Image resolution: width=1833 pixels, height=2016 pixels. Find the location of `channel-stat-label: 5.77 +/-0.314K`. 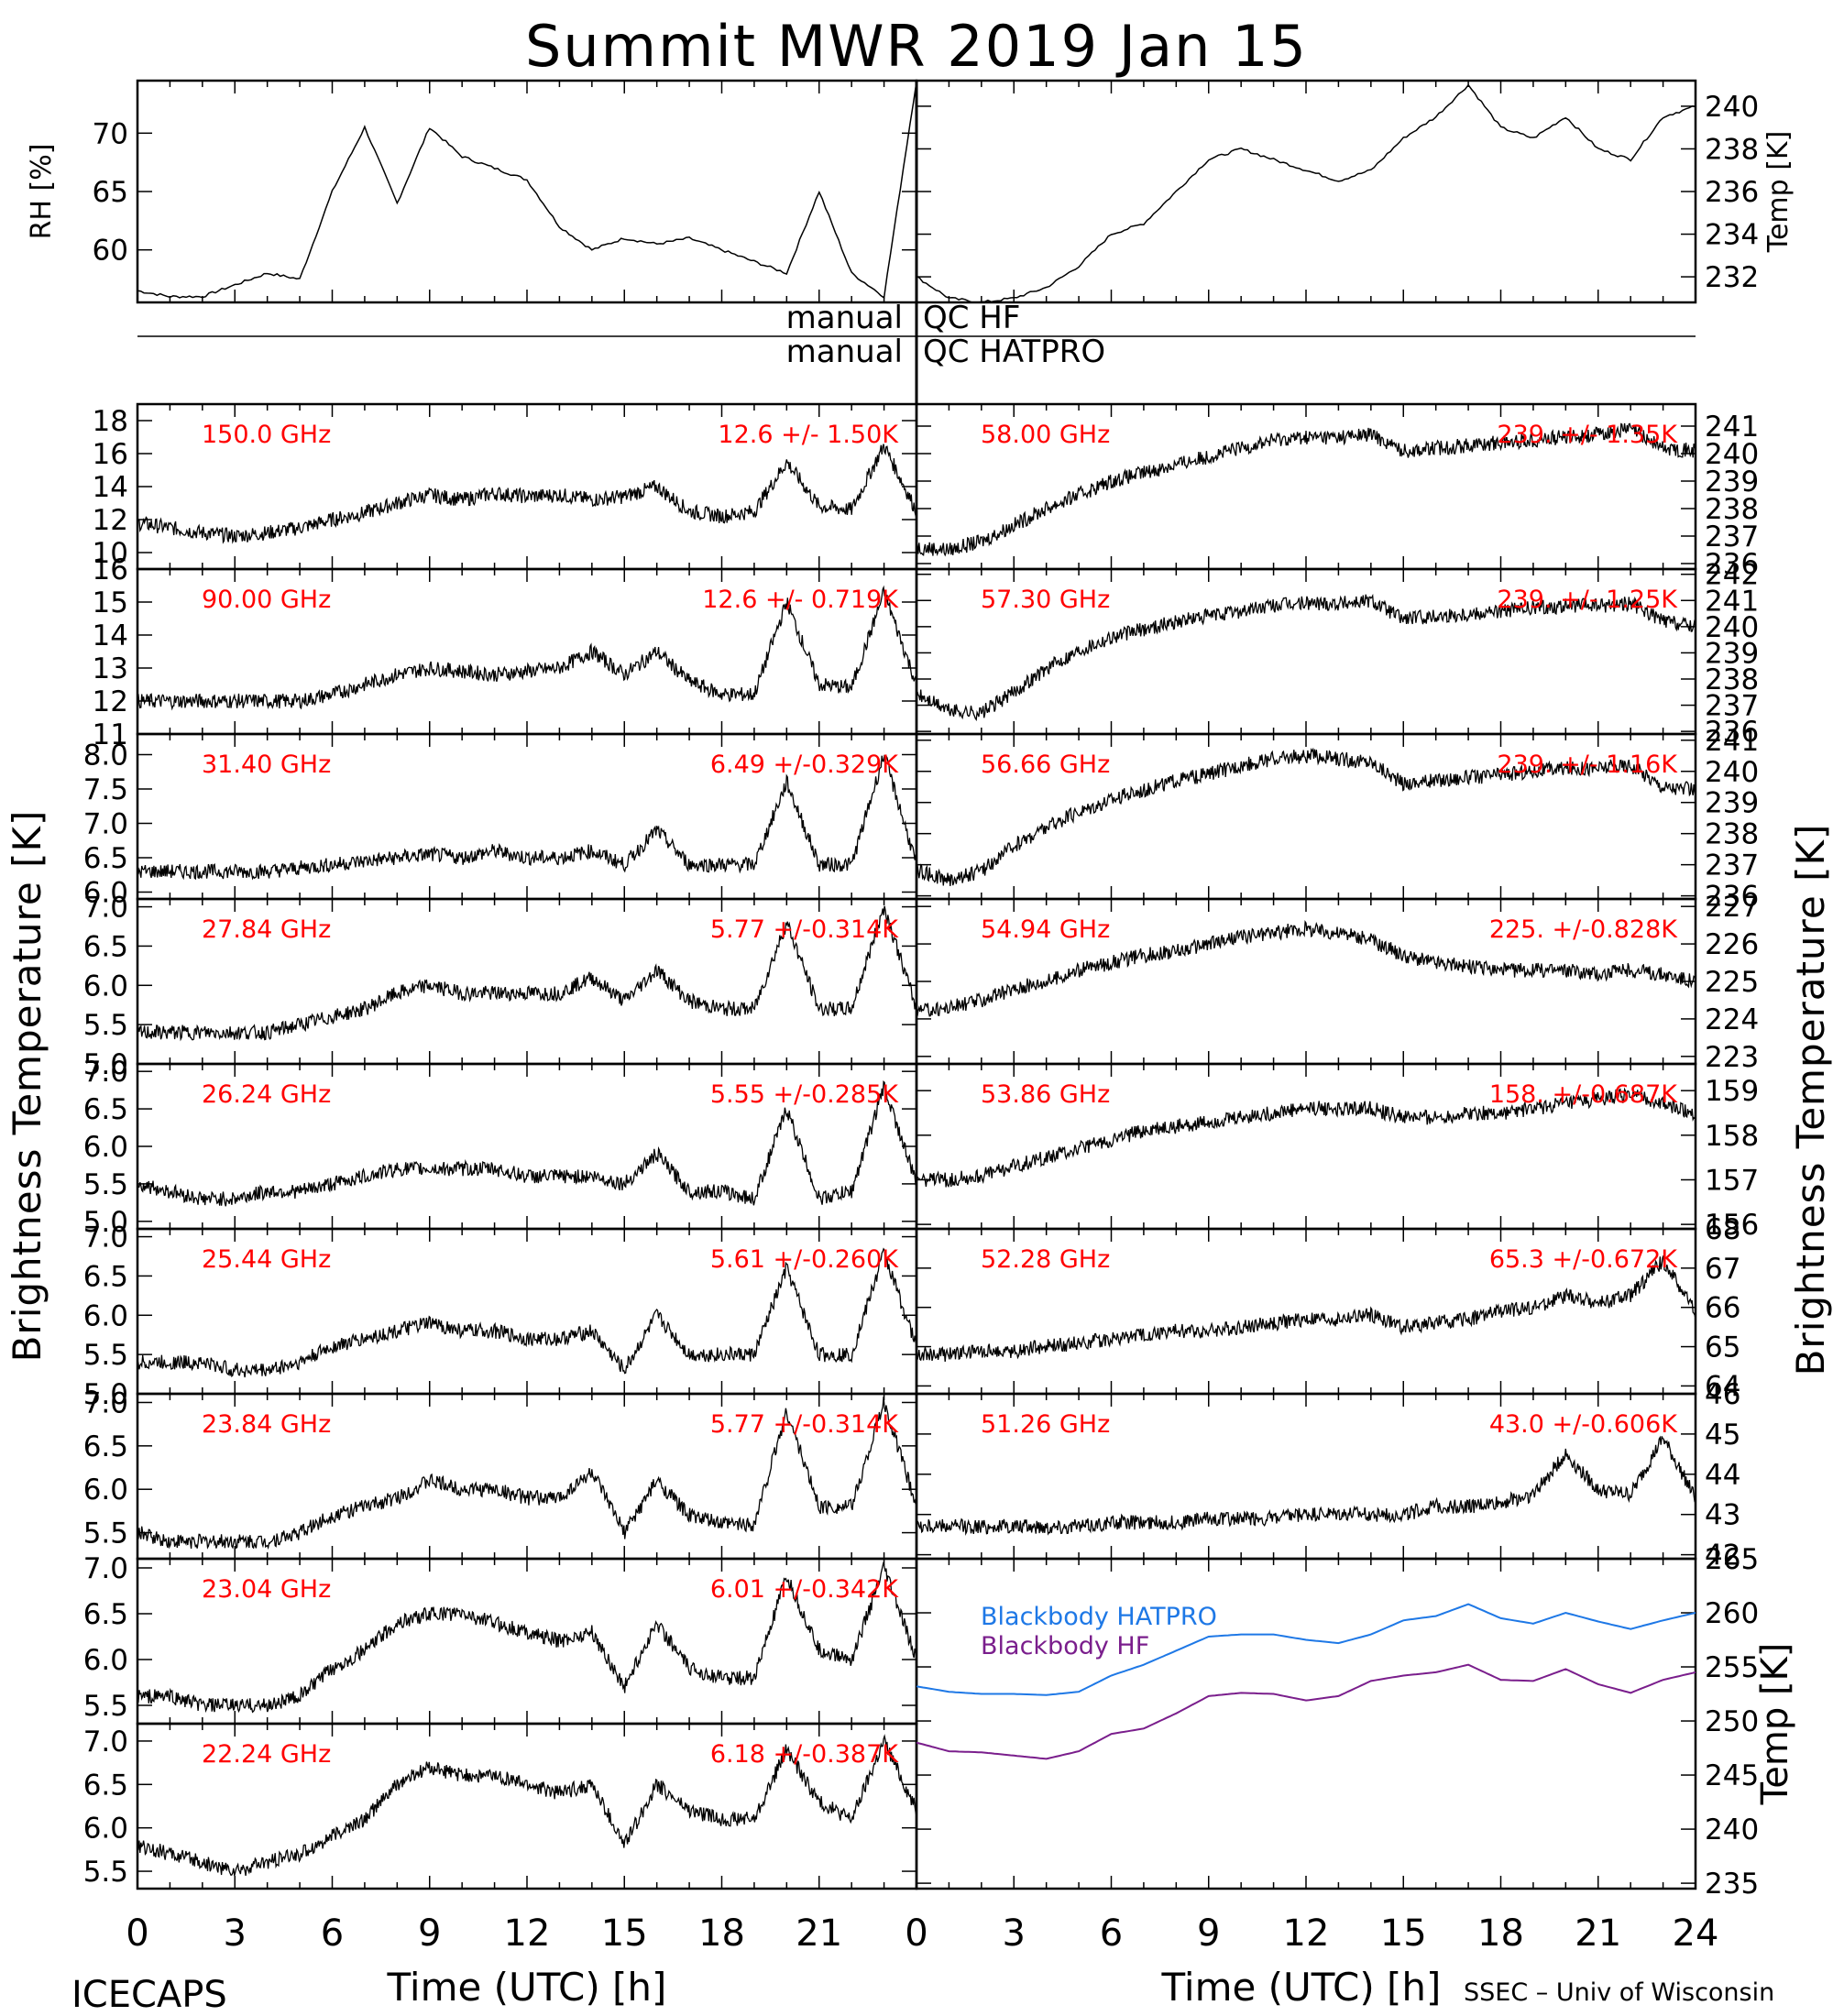

channel-stat-label: 5.77 +/-0.314K is located at coordinates (804, 929).